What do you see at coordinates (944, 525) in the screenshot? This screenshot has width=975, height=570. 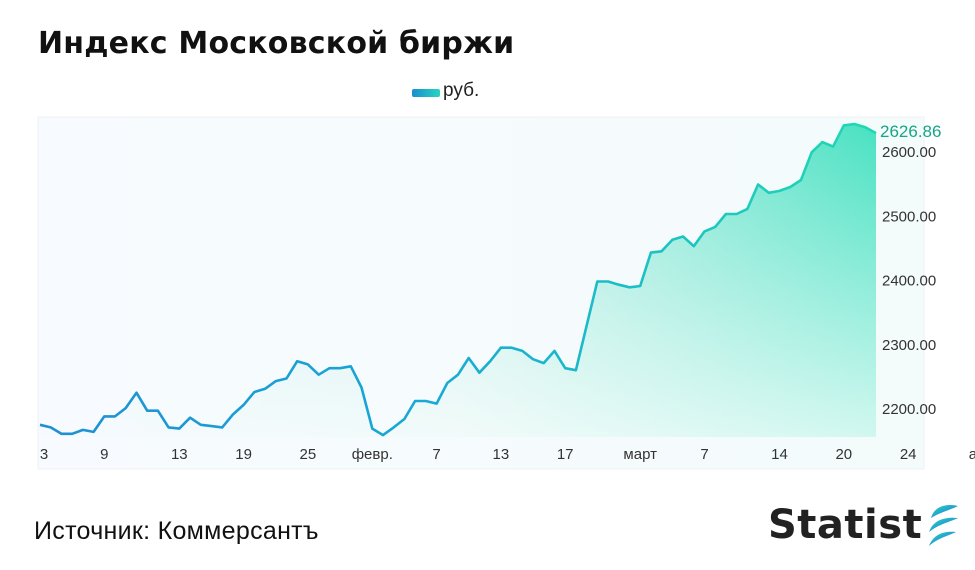 I see `statista-wave-icon` at bounding box center [944, 525].